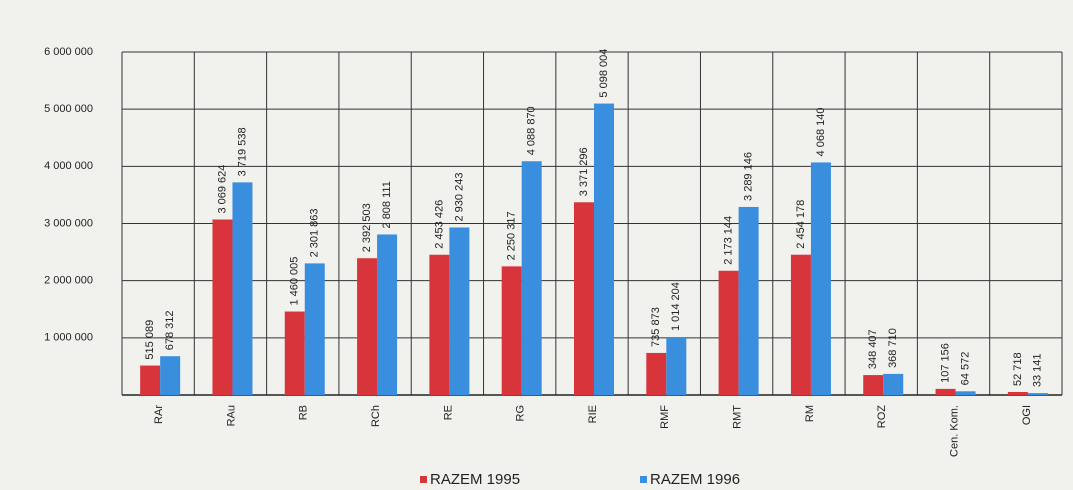  Describe the element at coordinates (242, 151) in the screenshot. I see `data-label: 3 719 538` at that location.